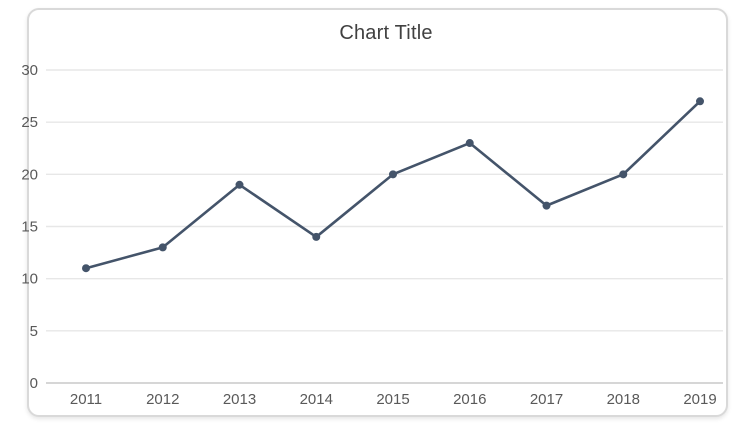  Describe the element at coordinates (392, 399) in the screenshot. I see `x-tick-label: 2015` at that location.